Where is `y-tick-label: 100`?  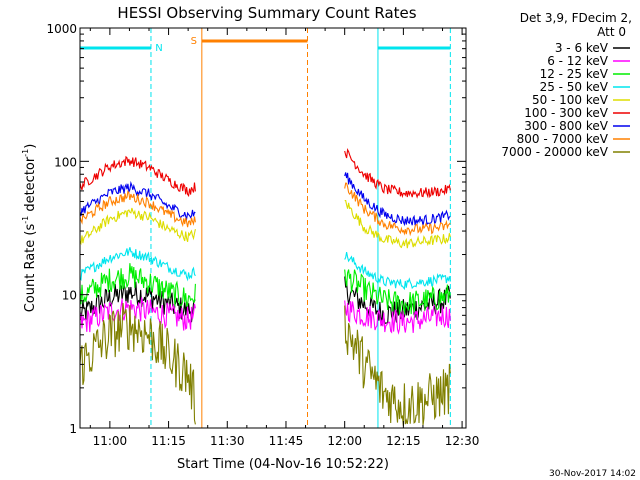 y-tick-label: 100 is located at coordinates (65, 162).